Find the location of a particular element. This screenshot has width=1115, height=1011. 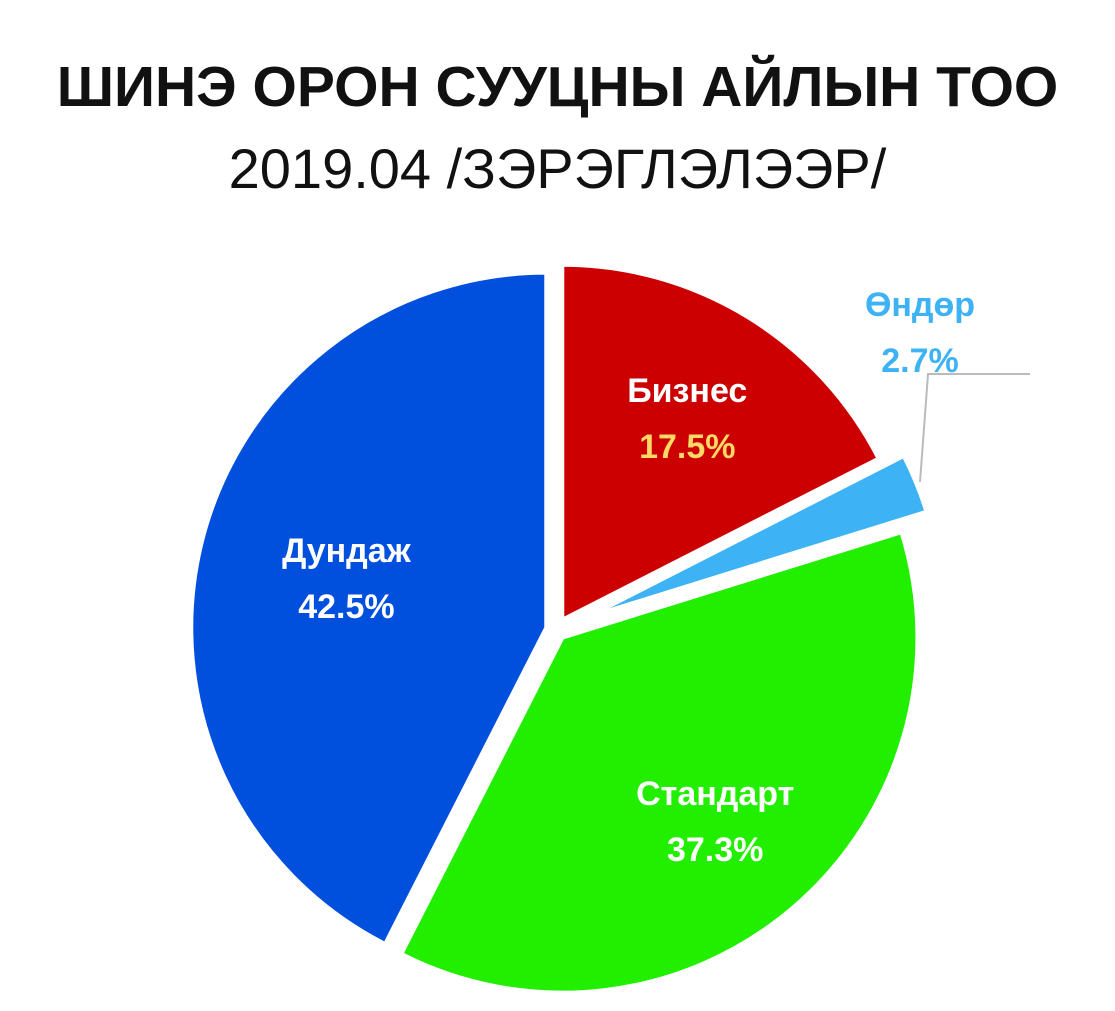

slice-label: Өндөр is located at coordinates (920, 305).